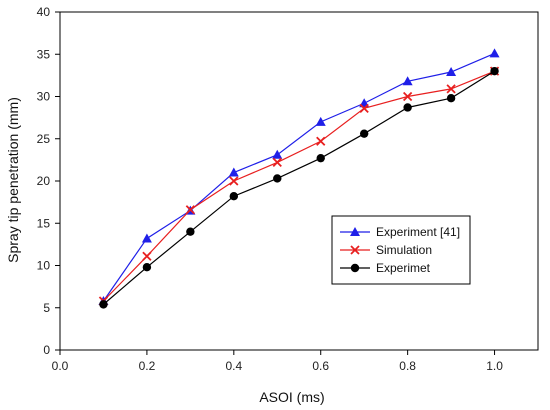 The image size is (550, 410). I want to click on x-tick-label: 1.0, so click(494, 366).